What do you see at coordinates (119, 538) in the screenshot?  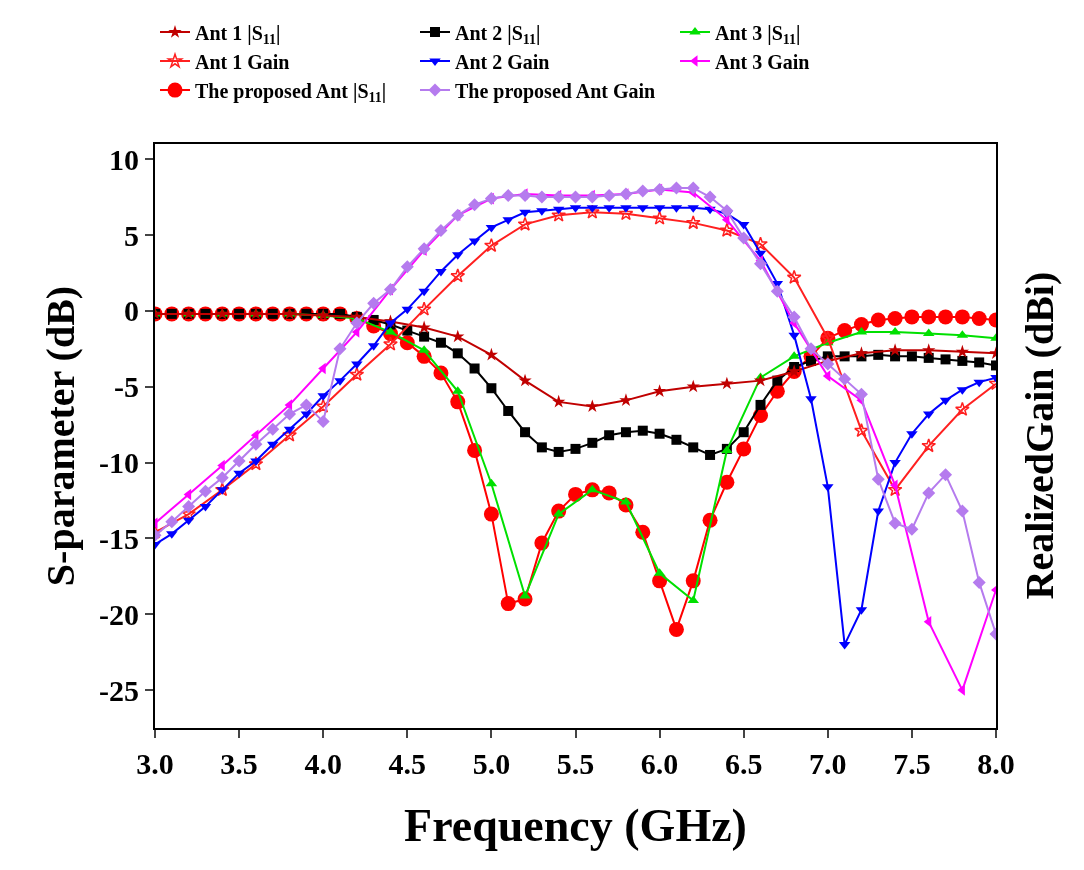 I see `y-tick-label: -15` at bounding box center [119, 538].